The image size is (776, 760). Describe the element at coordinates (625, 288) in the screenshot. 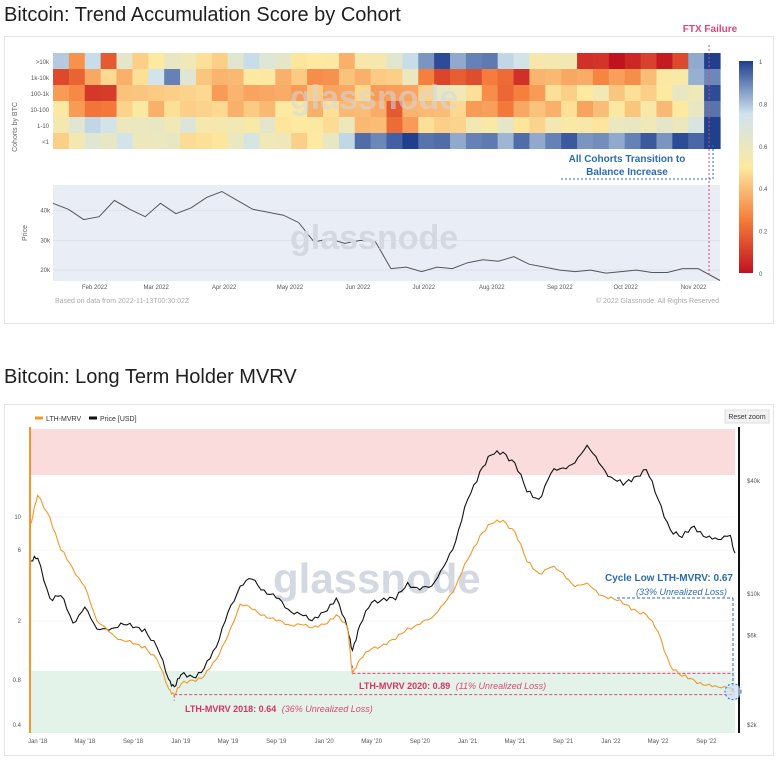

I see `chart1-xtick: Oct 2022` at that location.